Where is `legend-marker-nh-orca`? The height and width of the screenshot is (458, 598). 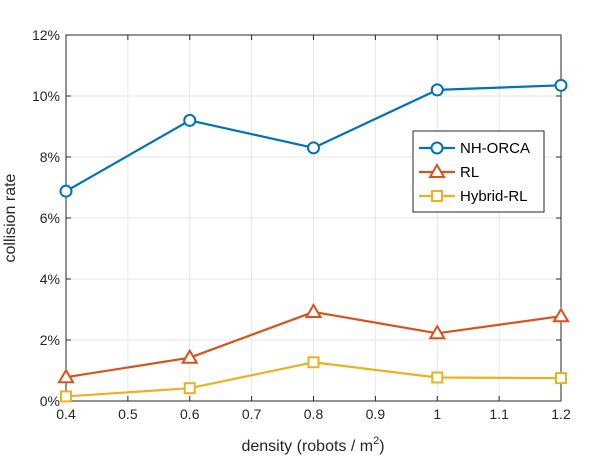
legend-marker-nh-orca is located at coordinates (437, 148).